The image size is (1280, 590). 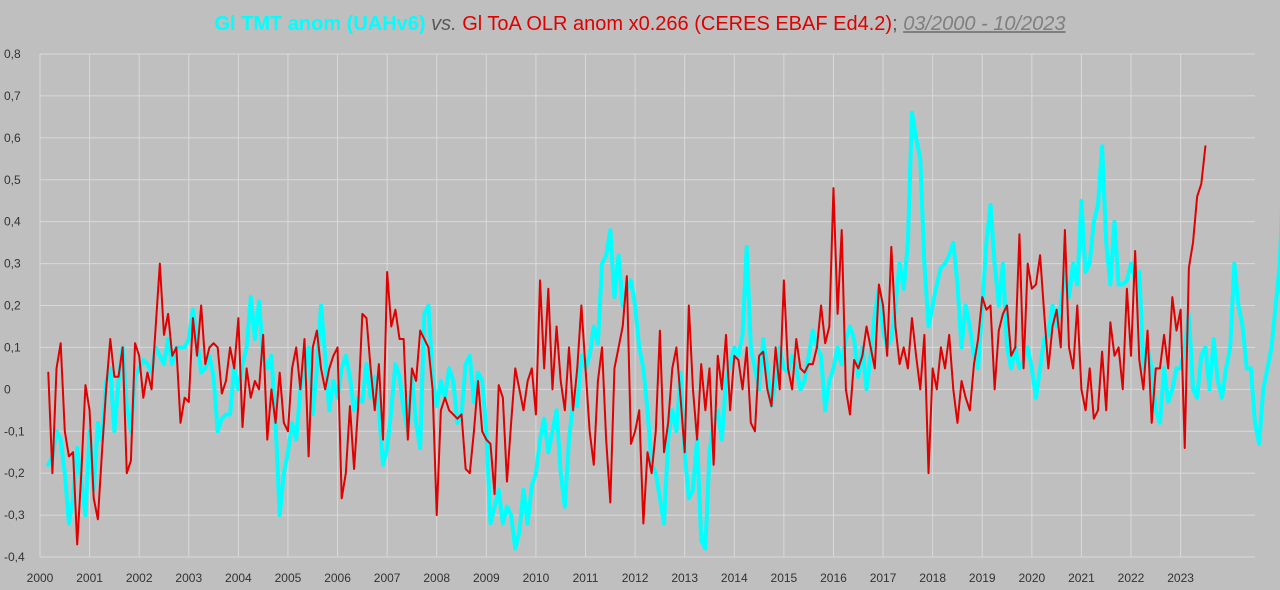 What do you see at coordinates (436, 578) in the screenshot?
I see `x-tick-label: 2008` at bounding box center [436, 578].